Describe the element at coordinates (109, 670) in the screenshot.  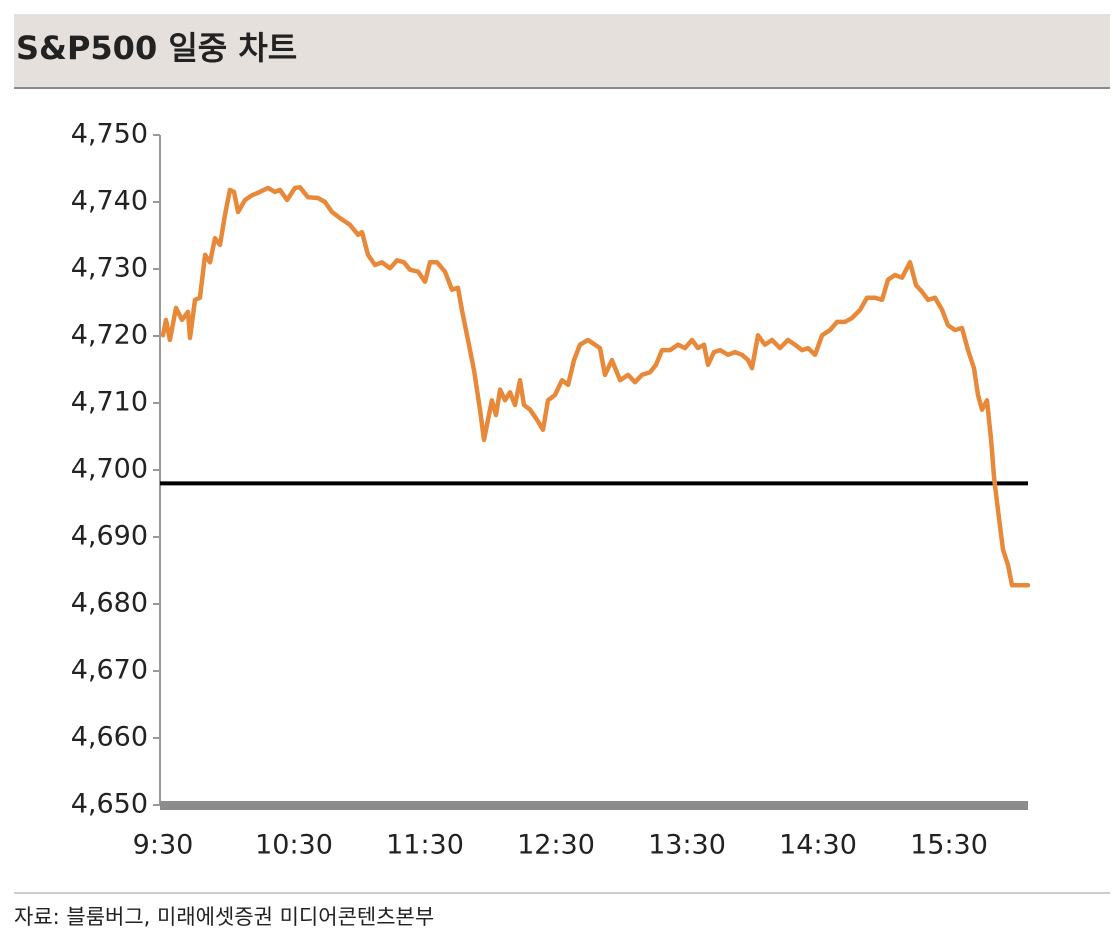
I see `y-tick-label: 4,670` at that location.